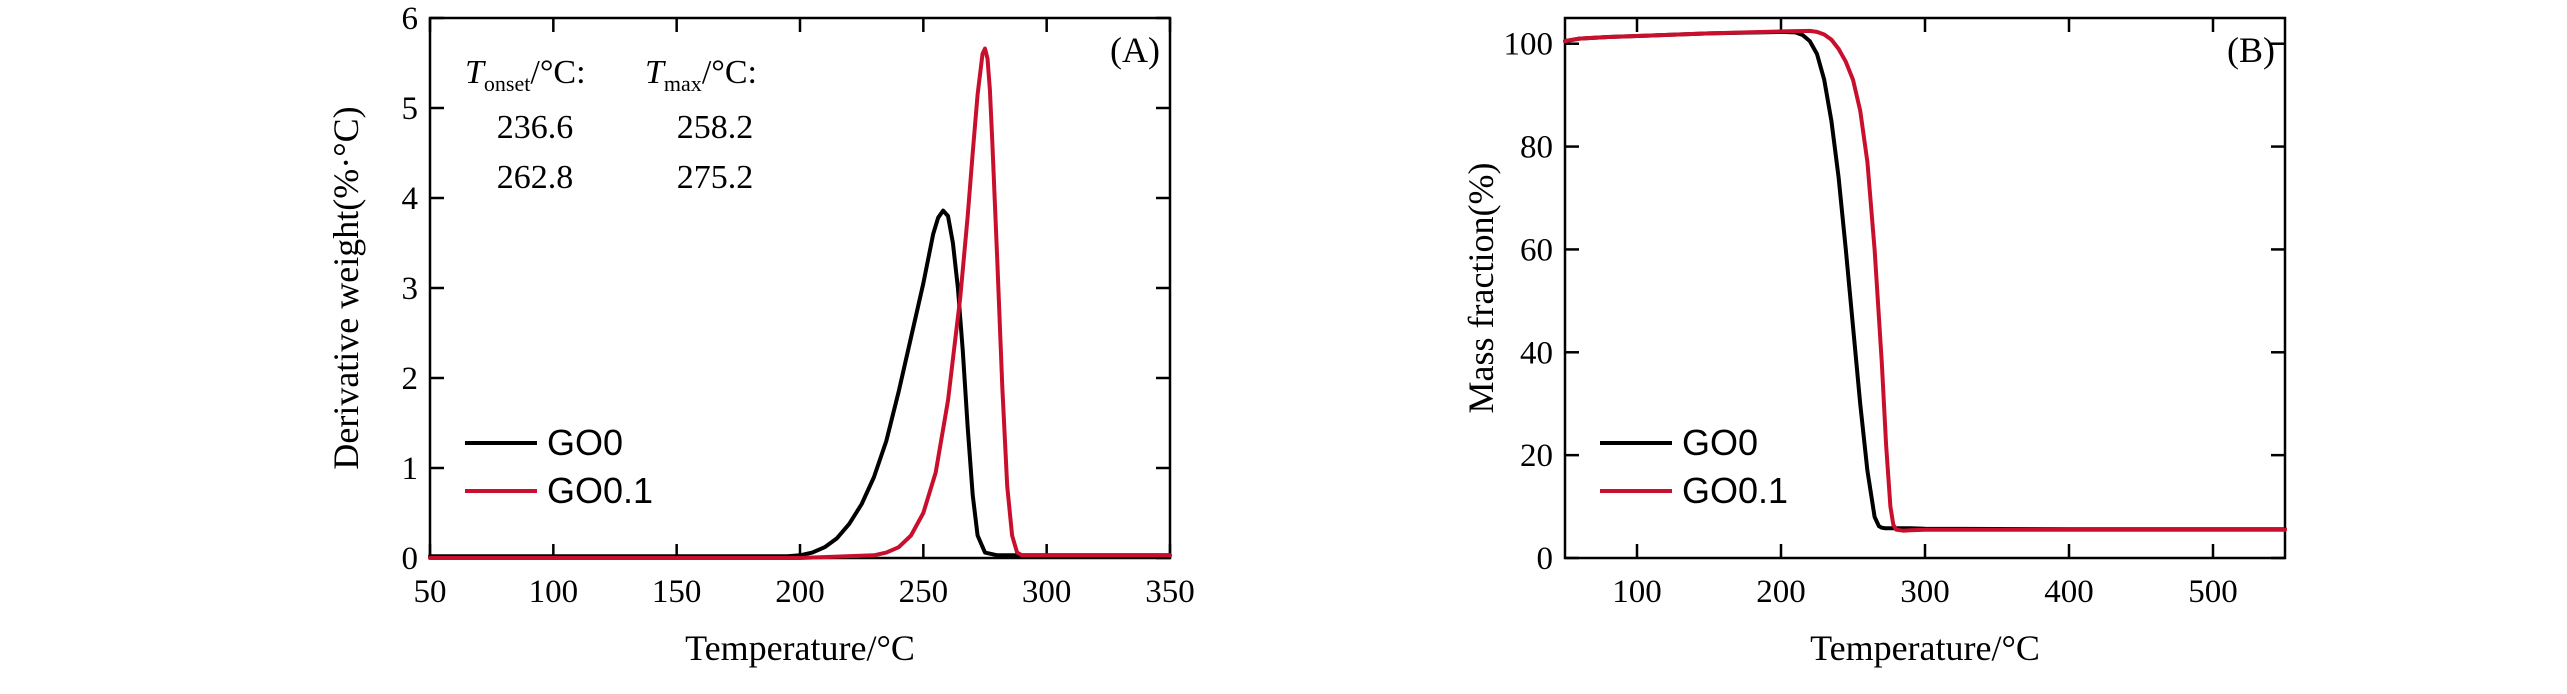 The width and height of the screenshot is (2567, 694). Describe the element at coordinates (557, 72) in the screenshot. I see `onset-header-unit: /°C:` at that location.